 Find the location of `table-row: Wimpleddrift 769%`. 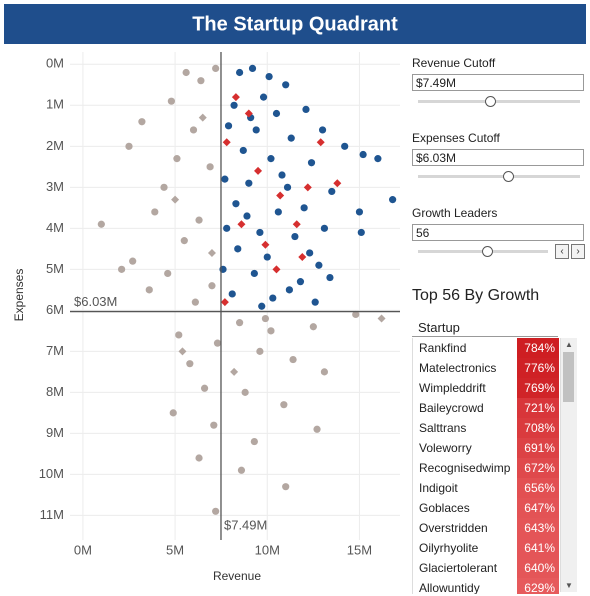

table-row: Wimpleddrift 769% is located at coordinates (486, 388).